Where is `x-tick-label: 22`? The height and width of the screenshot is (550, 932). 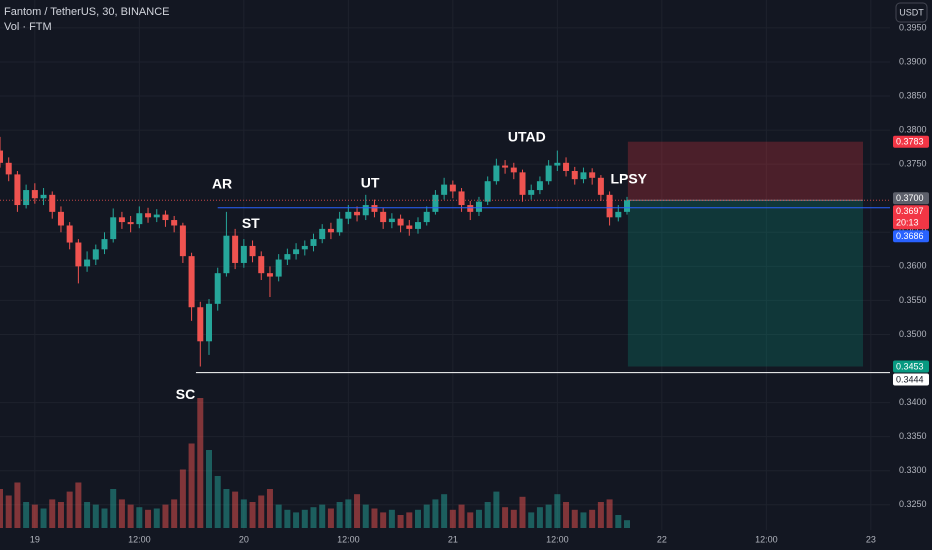 x-tick-label: 22 is located at coordinates (662, 539).